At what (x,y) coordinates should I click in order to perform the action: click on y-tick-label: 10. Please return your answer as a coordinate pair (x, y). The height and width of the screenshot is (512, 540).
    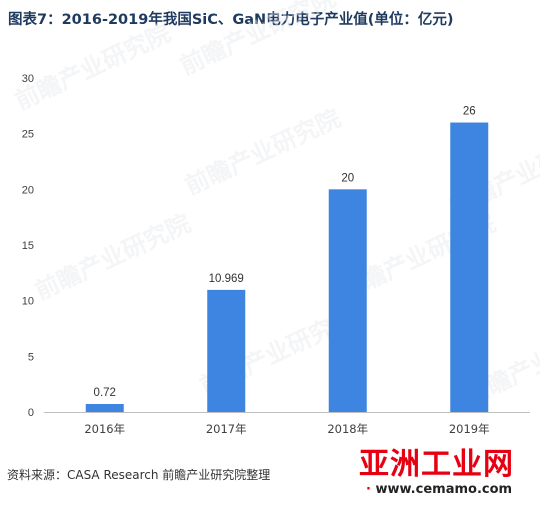
    Looking at the image, I should click on (28, 302).